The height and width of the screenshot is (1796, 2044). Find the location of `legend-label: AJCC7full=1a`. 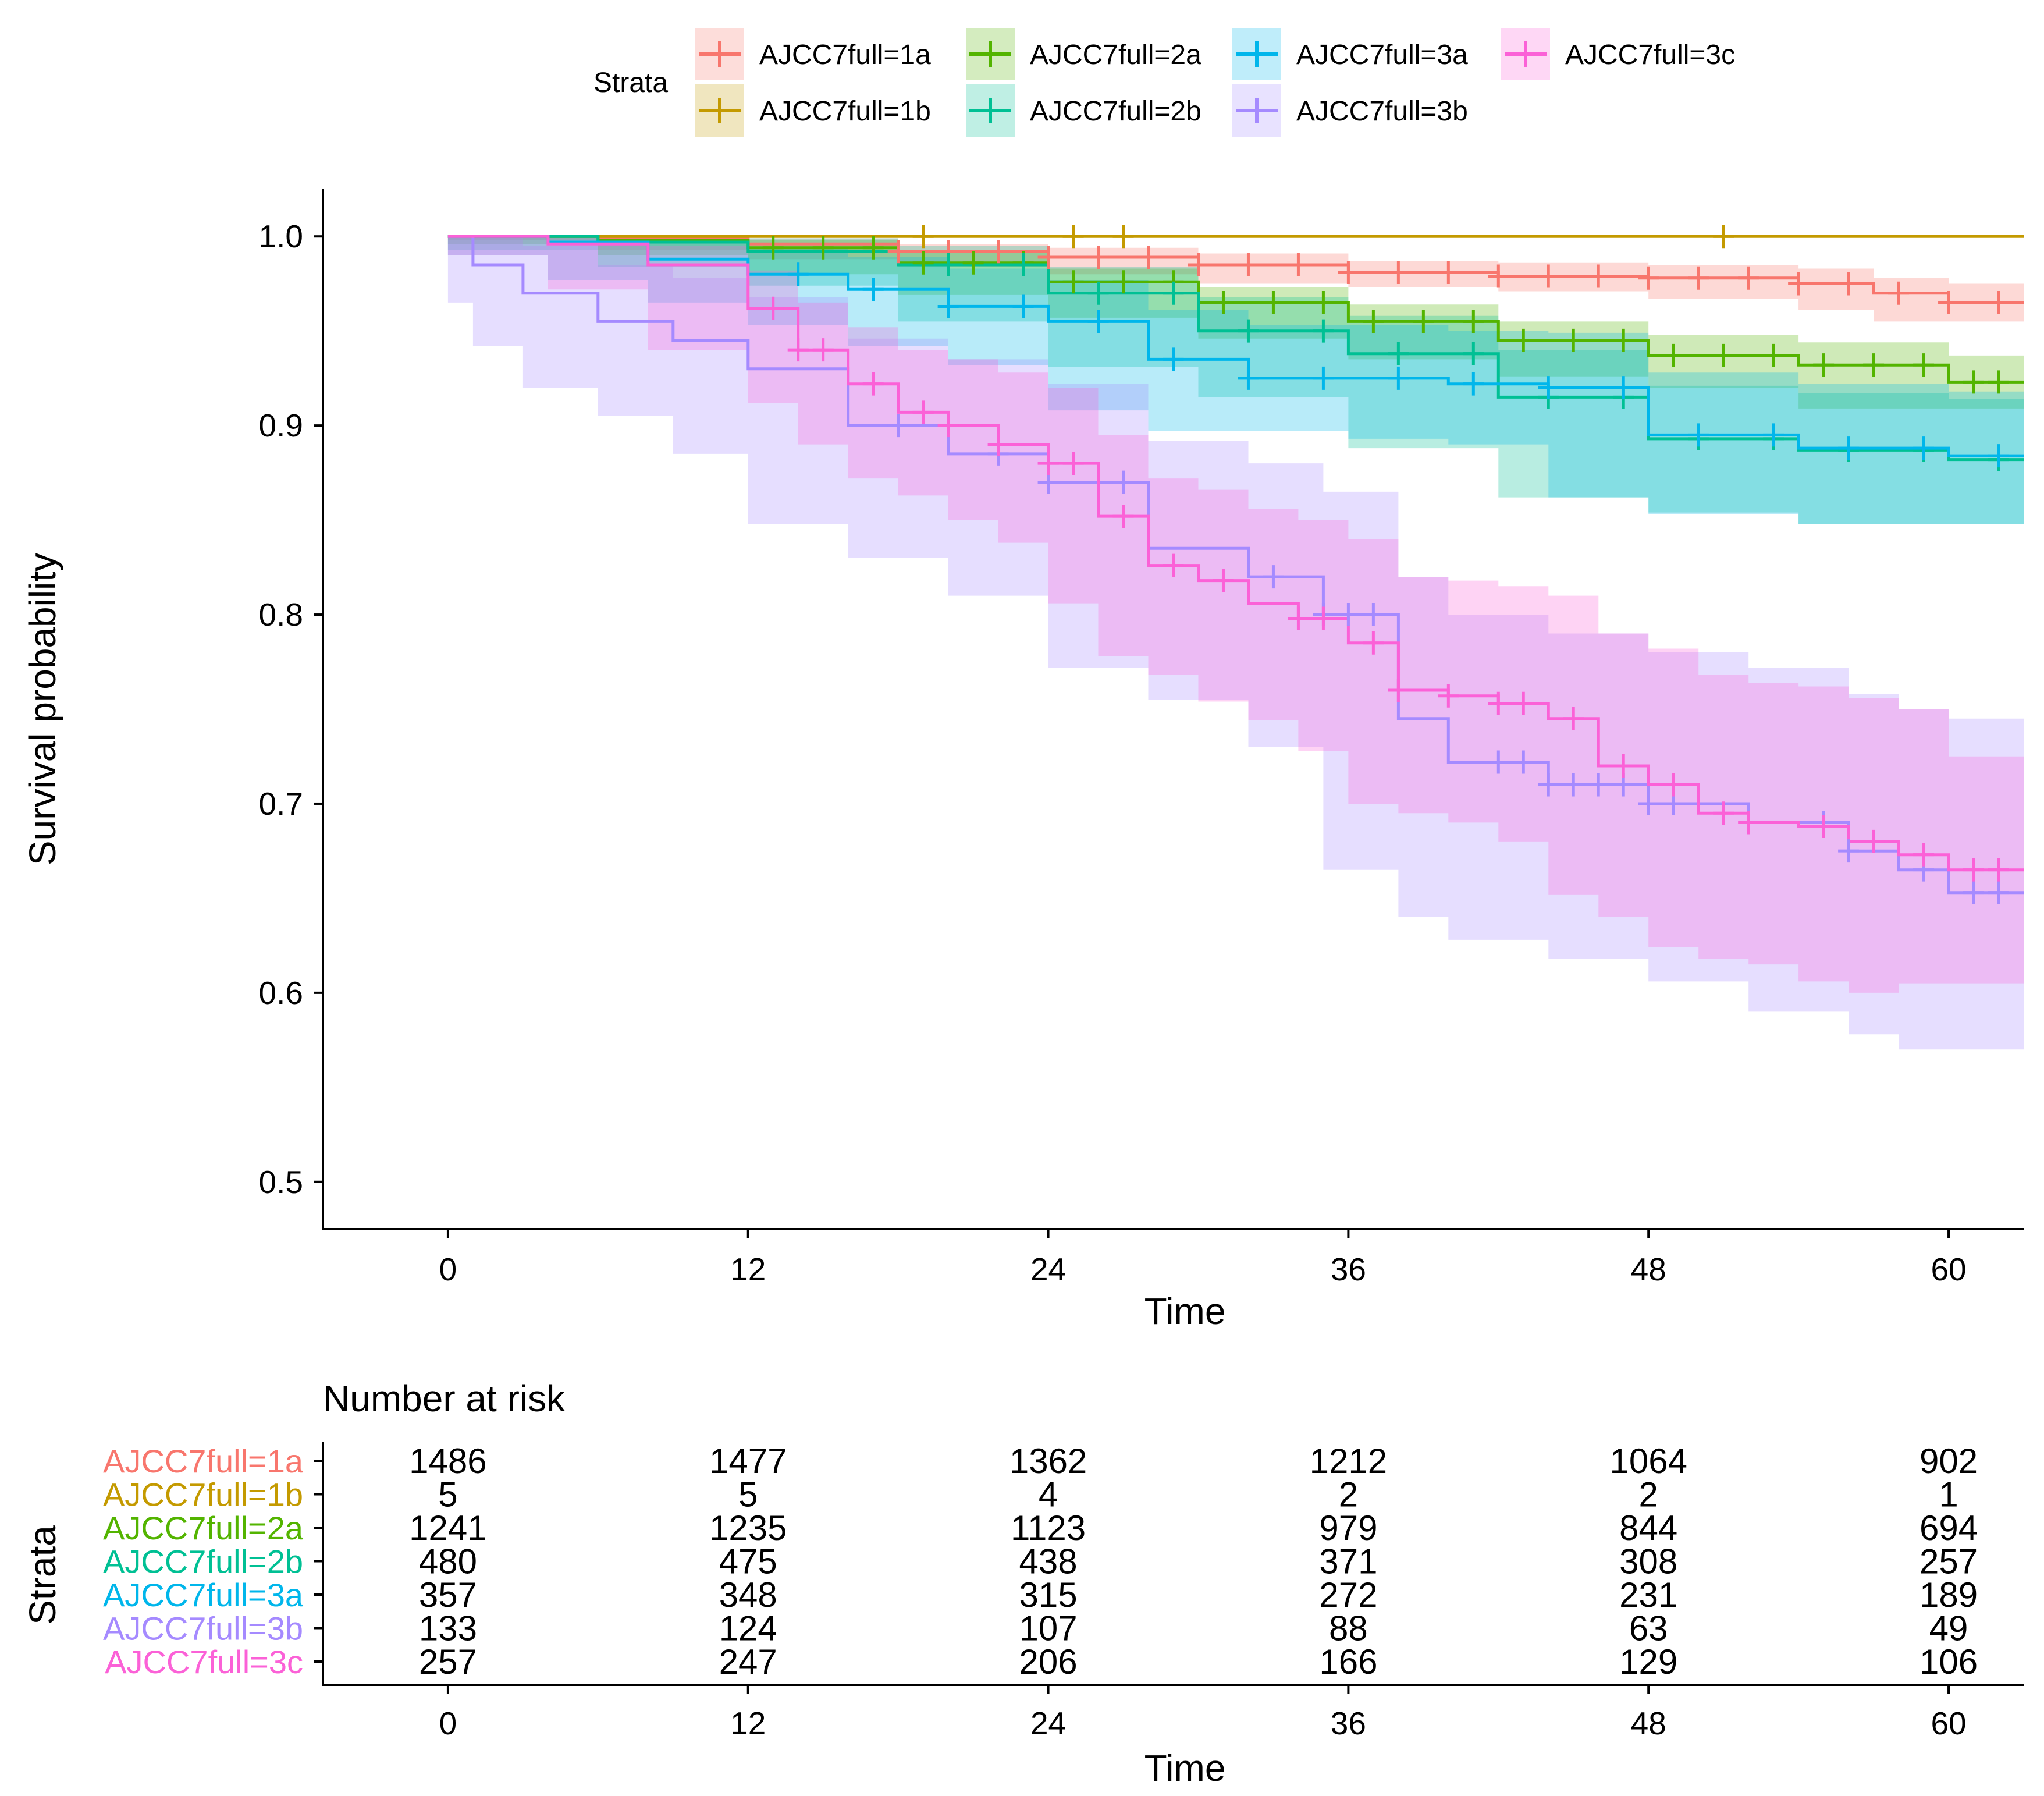

legend-label: AJCC7full=1a is located at coordinates (845, 55).